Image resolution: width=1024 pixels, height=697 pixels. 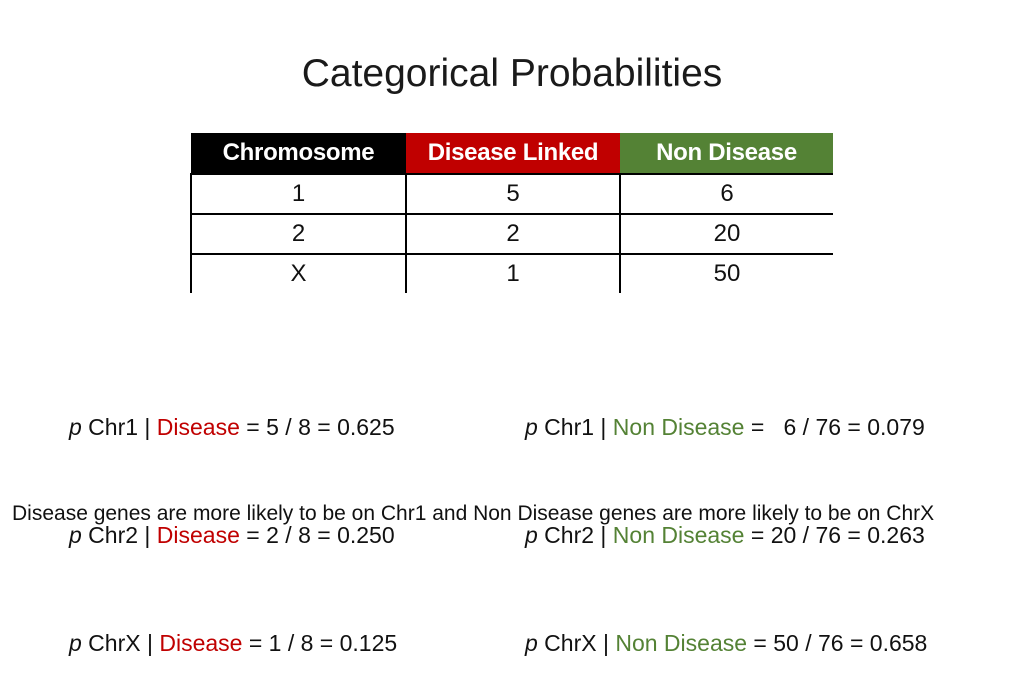 What do you see at coordinates (834, 535) in the screenshot?
I see `equation-result: = 20 / 76 = 0.263` at bounding box center [834, 535].